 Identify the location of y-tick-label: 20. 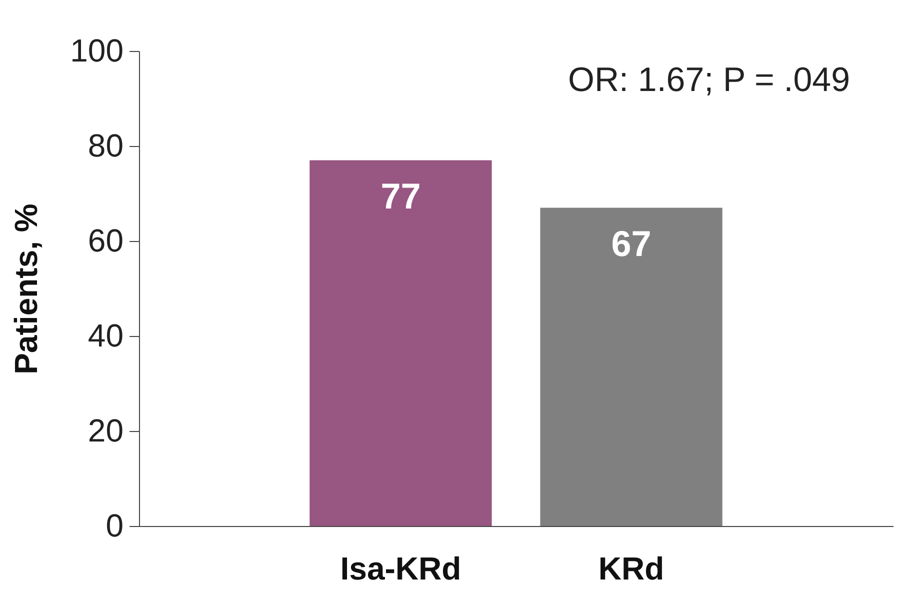
(106, 430).